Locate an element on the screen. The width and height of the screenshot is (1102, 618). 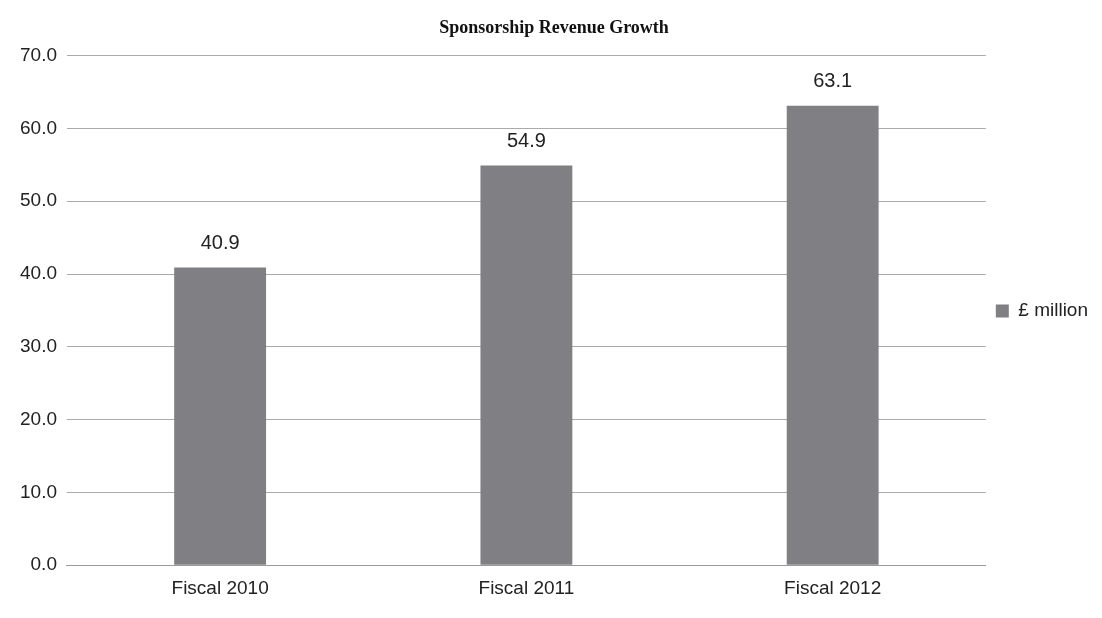
data-label: 54.9 is located at coordinates (526, 140).